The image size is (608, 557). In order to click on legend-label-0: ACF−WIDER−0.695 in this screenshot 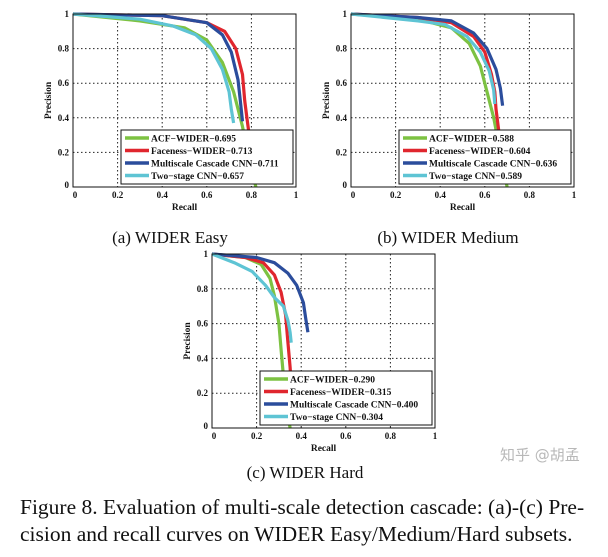, I will do `click(193, 140)`.